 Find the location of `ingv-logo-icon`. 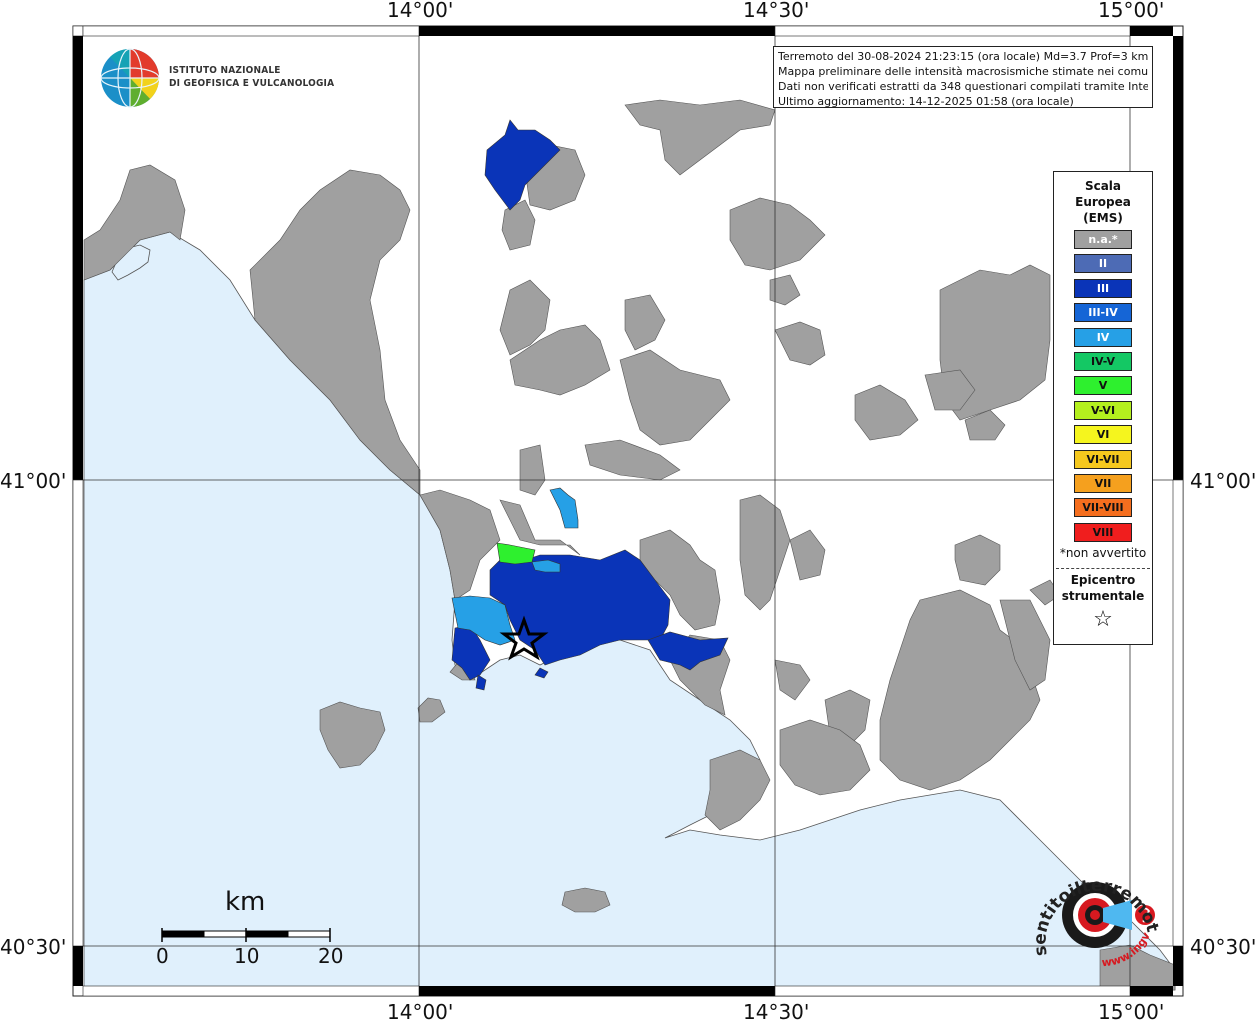

ingv-logo-icon is located at coordinates (130, 78).